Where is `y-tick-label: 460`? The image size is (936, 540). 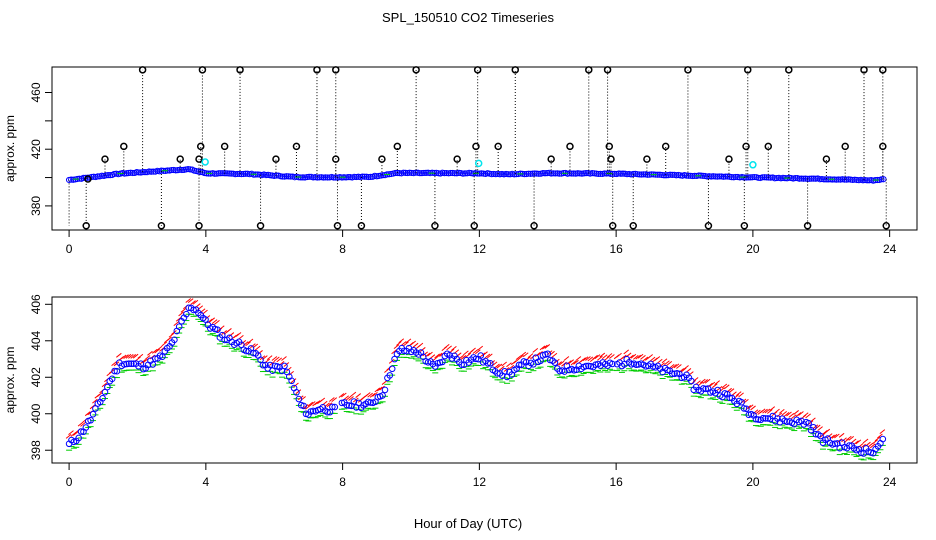
y-tick-label: 460 is located at coordinates (36, 92).